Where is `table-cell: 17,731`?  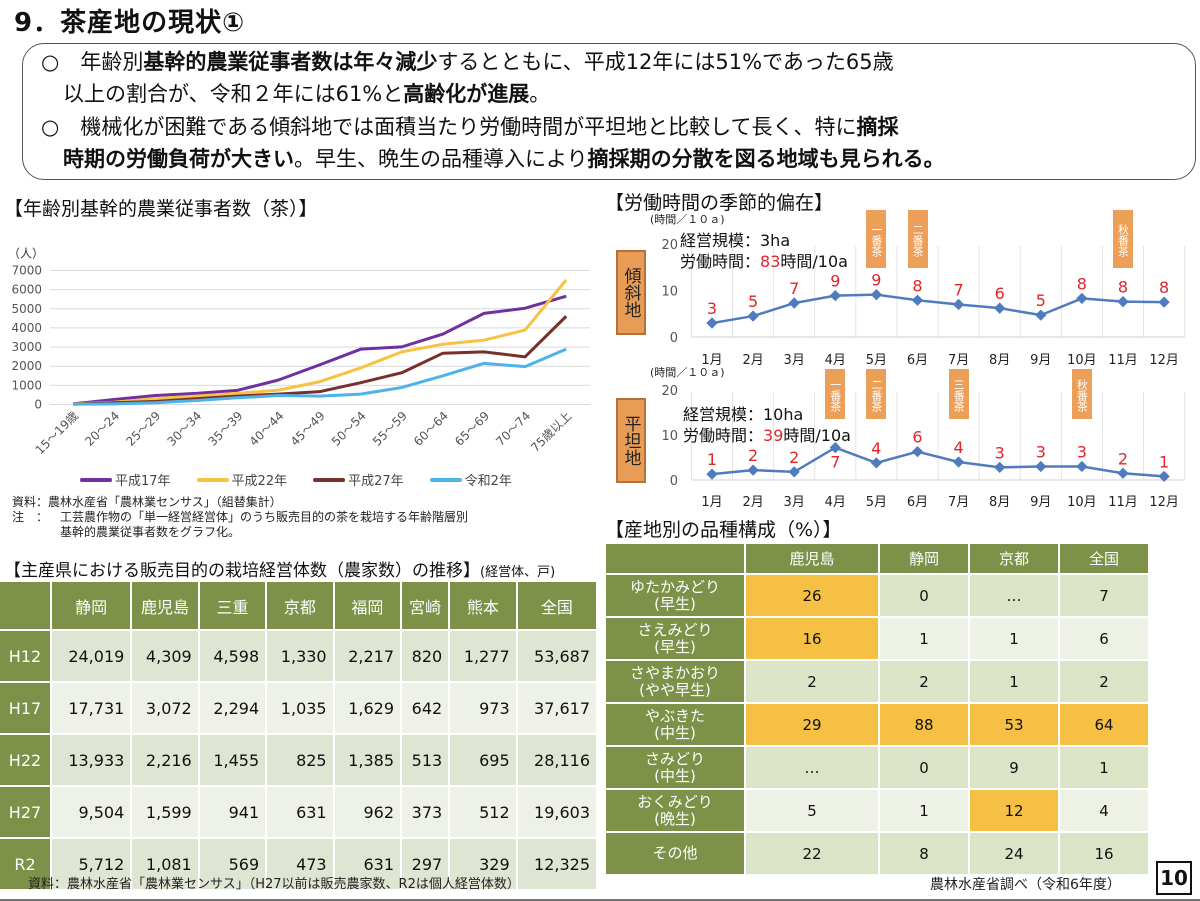 table-cell: 17,731 is located at coordinates (91, 708).